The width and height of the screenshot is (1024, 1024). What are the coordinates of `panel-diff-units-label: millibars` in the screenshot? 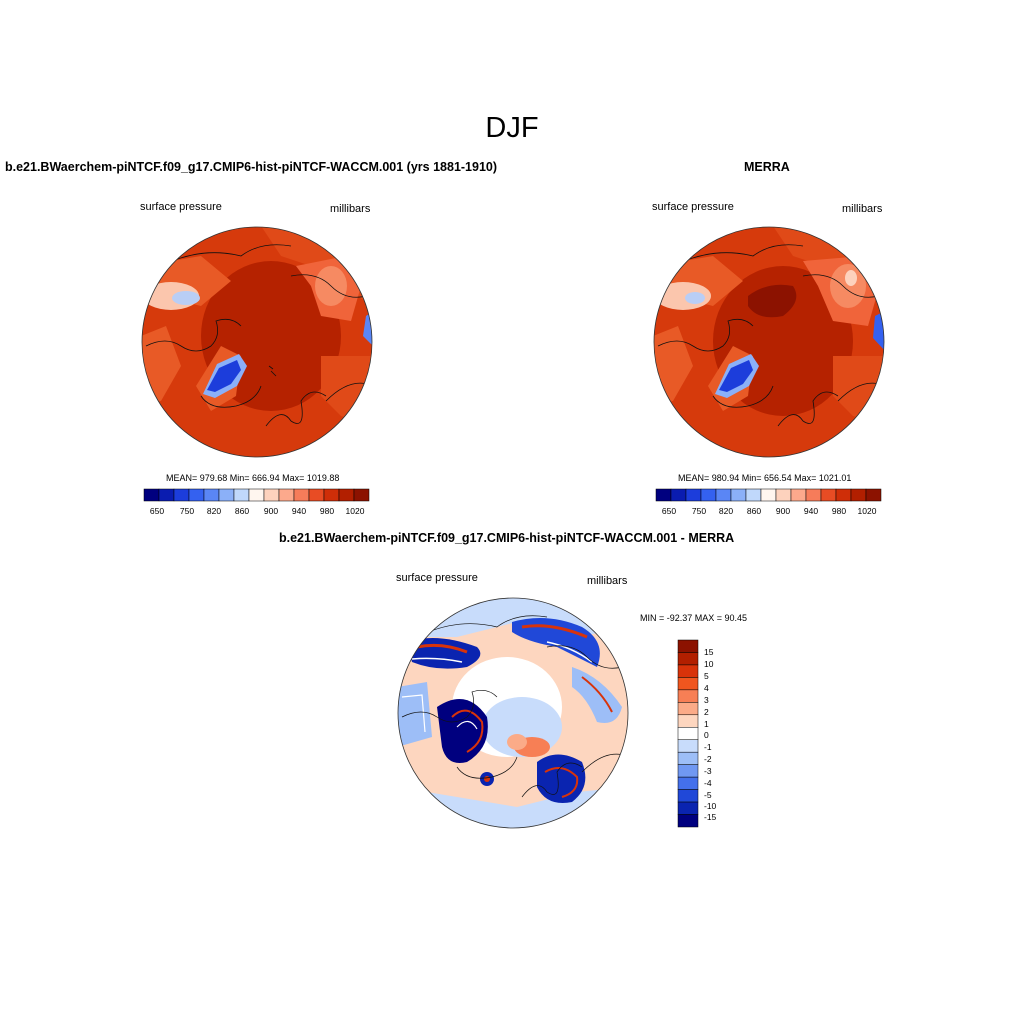 It's located at (607, 581).